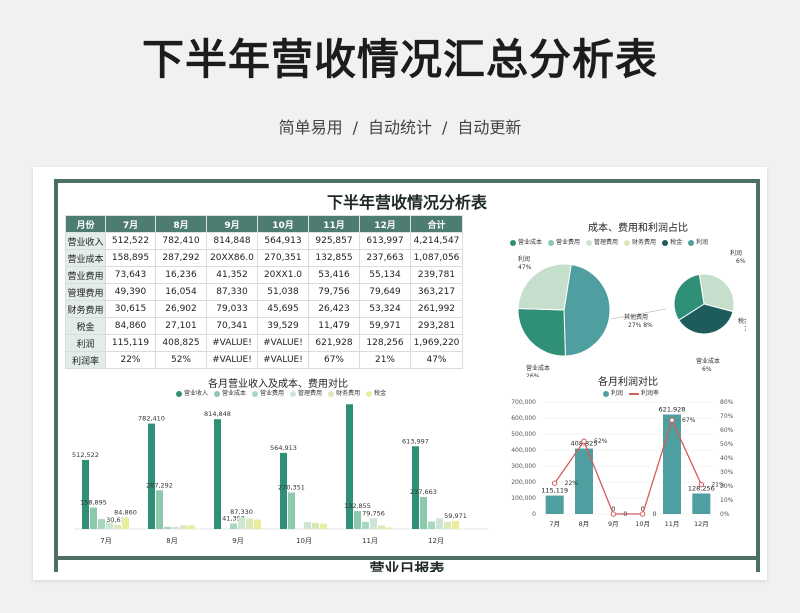  What do you see at coordinates (334, 343) in the screenshot?
I see `table-cell: 621,928` at bounding box center [334, 343].